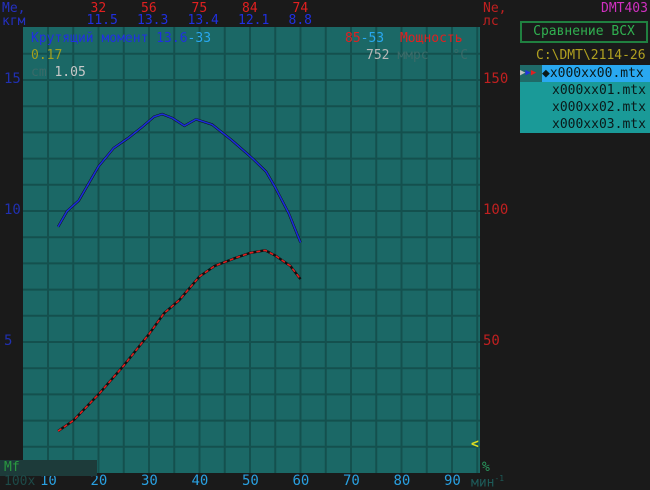  Describe the element at coordinates (599, 90) in the screenshot. I see `file-item: x000xx01.mtx` at that location.